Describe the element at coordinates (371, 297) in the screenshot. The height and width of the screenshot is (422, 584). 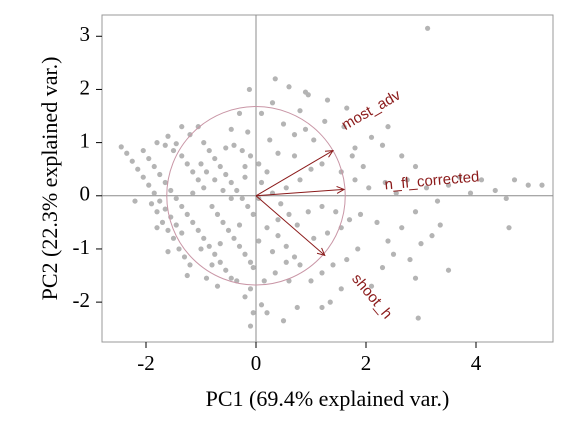
I see `loading-label-shoot-h: shoot_h` at that location.